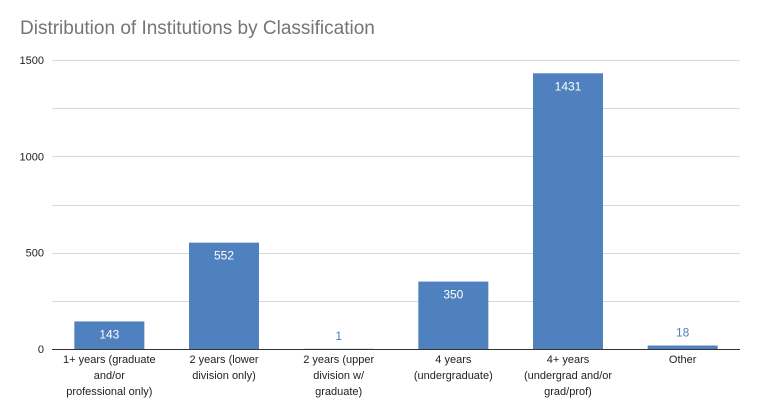 This screenshot has width=762, height=418. I want to click on x-tick-label: grad/prof), so click(568, 392).